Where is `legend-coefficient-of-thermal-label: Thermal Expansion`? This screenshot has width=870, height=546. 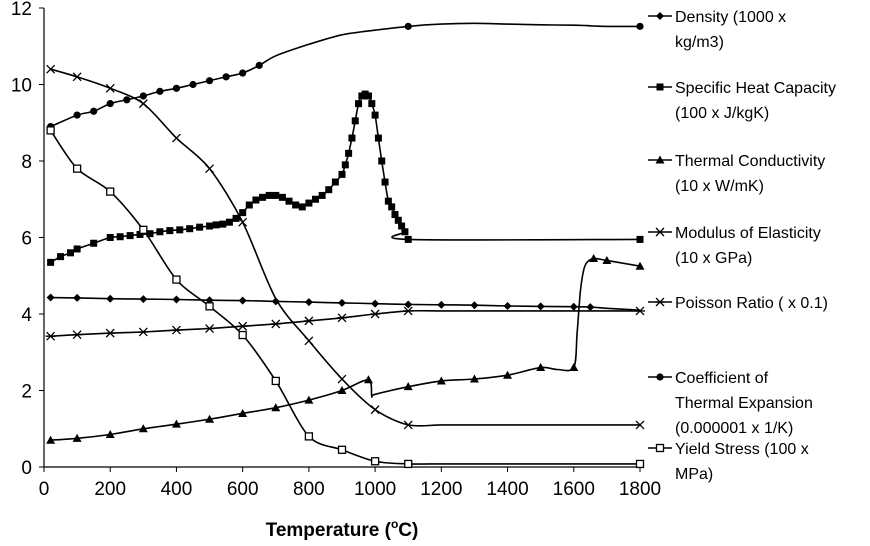 legend-coefficient-of-thermal-label: Thermal Expansion is located at coordinates (744, 403).